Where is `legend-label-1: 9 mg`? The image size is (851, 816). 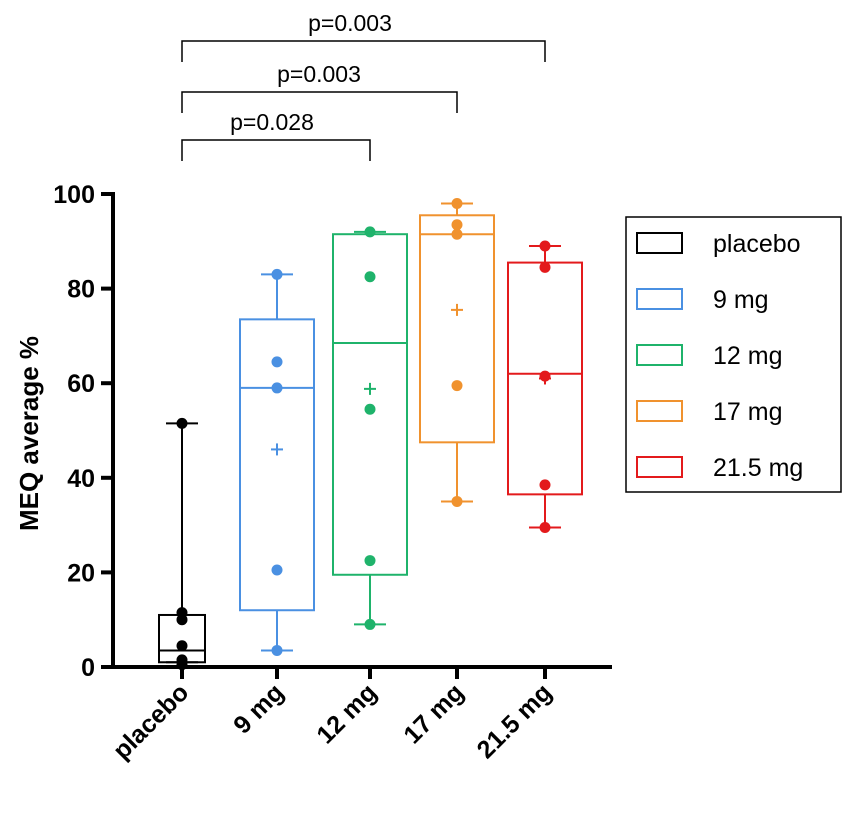
legend-label-1: 9 mg is located at coordinates (741, 300).